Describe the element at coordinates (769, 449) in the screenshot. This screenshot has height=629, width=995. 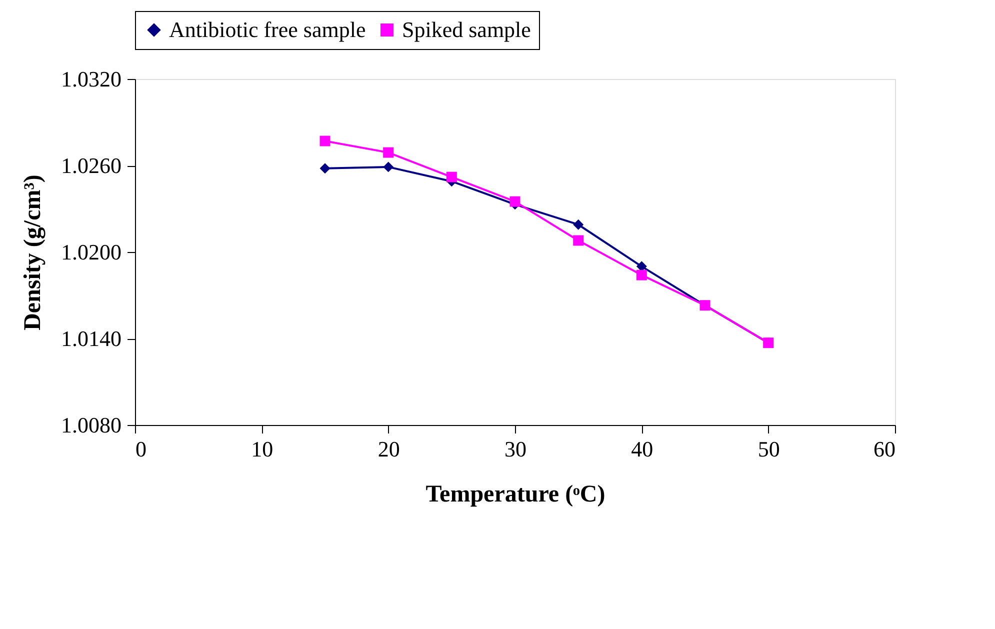
I see `x-tick-label: 50` at that location.